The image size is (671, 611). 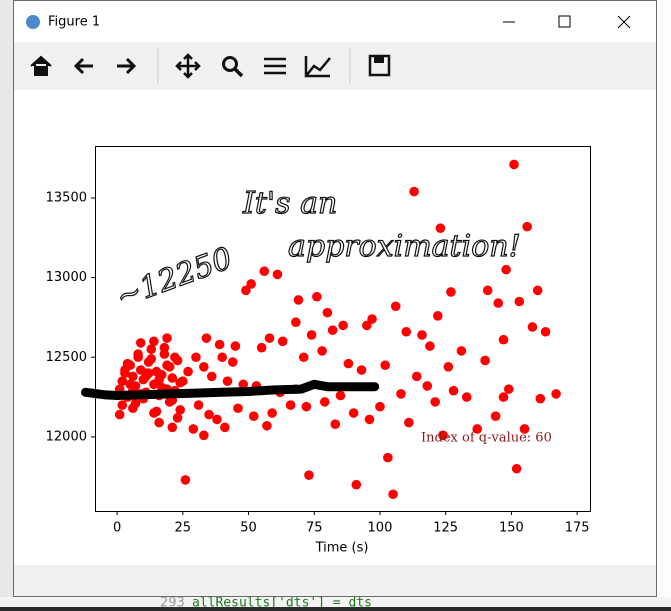 I want to click on maximize-button, so click(x=564, y=21).